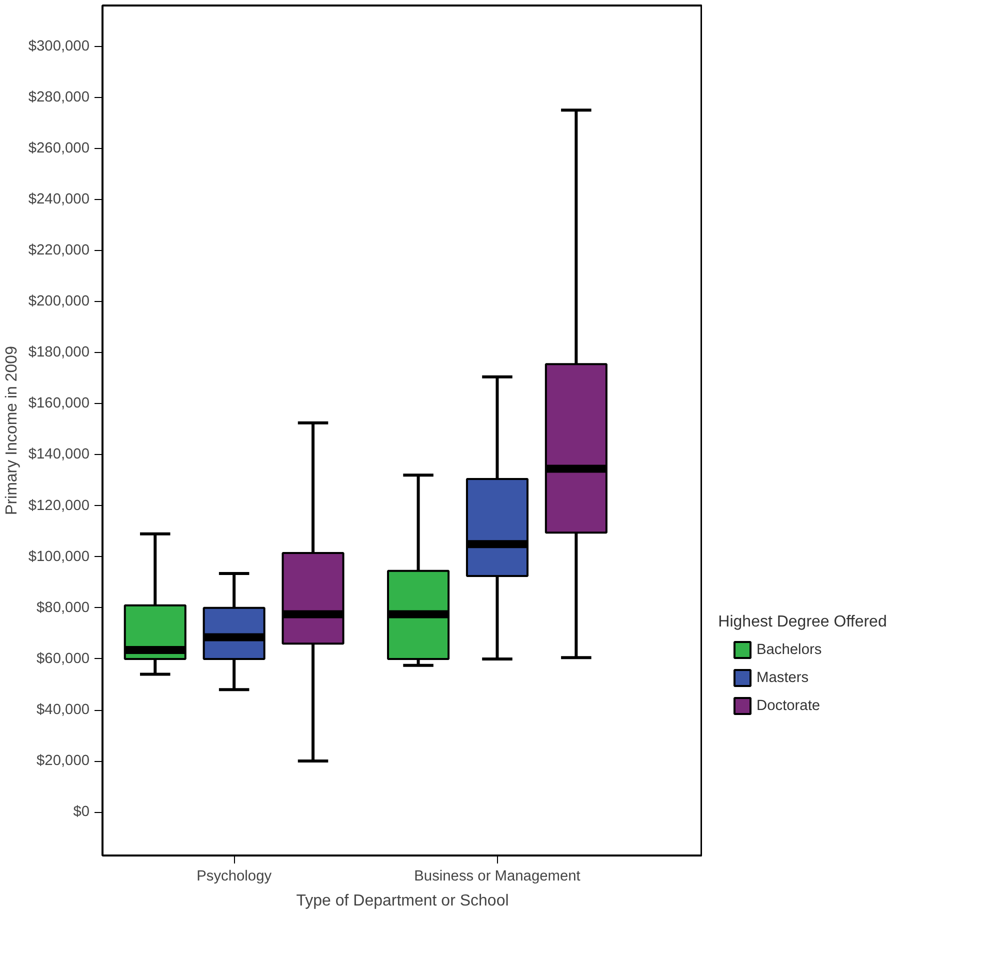 The height and width of the screenshot is (957, 984). I want to click on y-tick-label: $80,000, so click(63, 608).